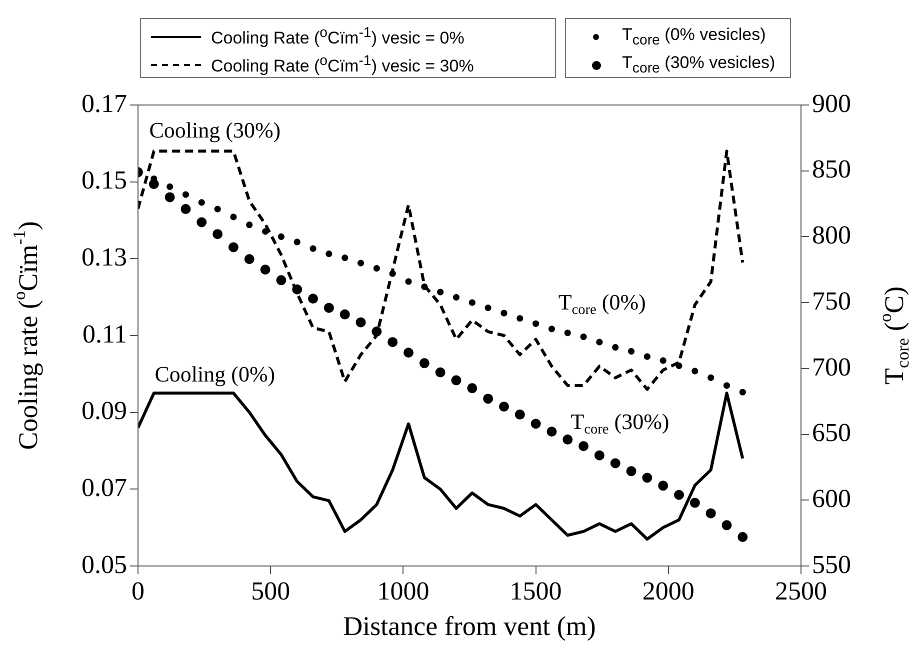 The height and width of the screenshot is (649, 917). I want to click on x-tick-label: 500, so click(270, 591).